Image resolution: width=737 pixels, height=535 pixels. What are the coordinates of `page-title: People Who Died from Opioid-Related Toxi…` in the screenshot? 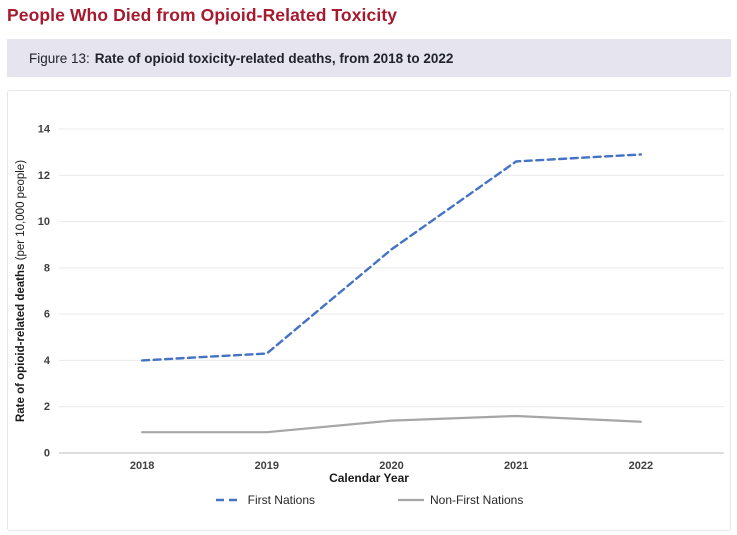 It's located at (202, 15).